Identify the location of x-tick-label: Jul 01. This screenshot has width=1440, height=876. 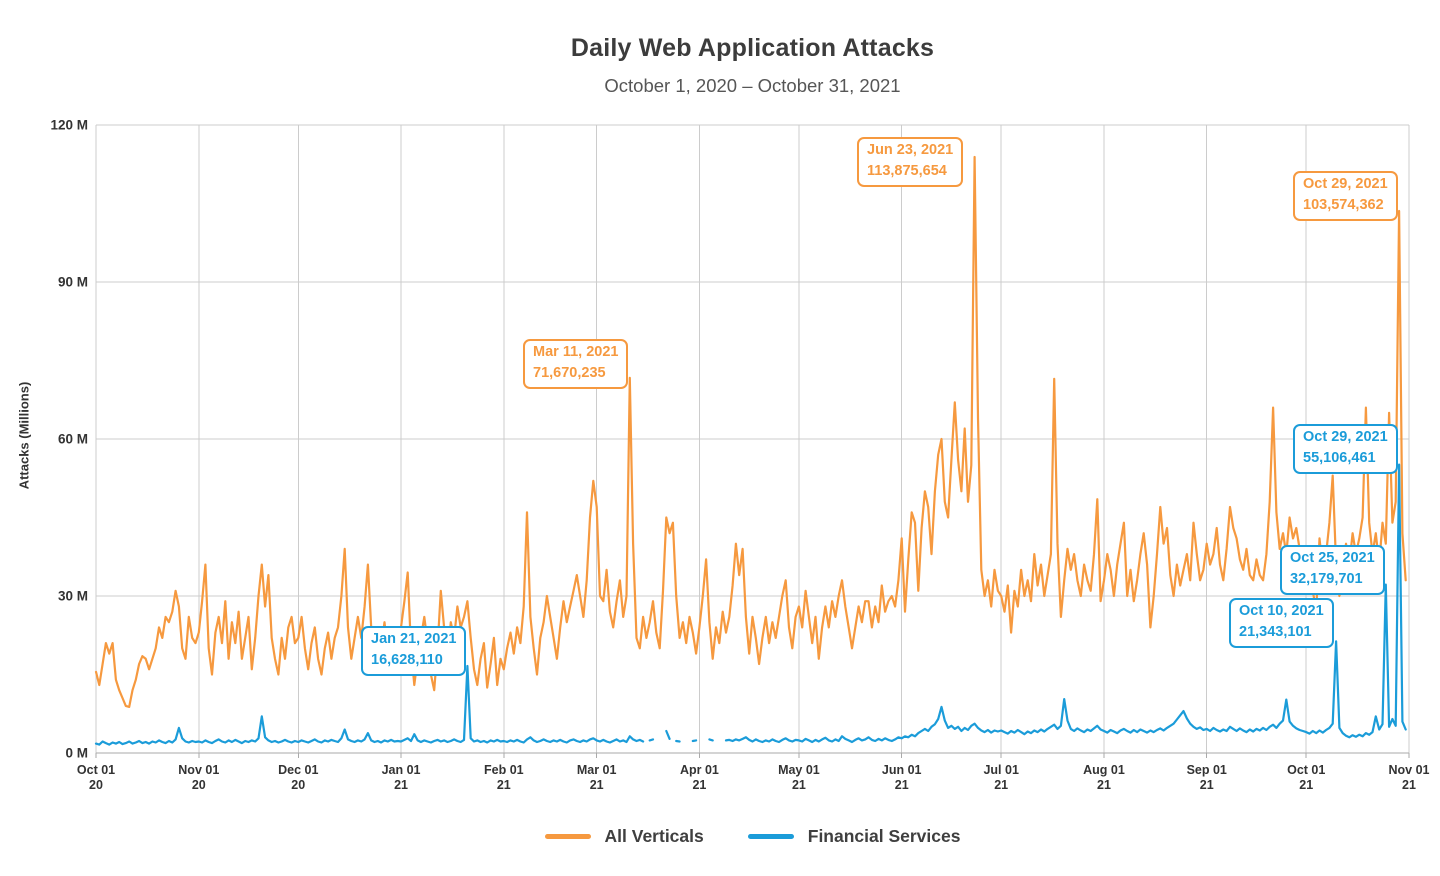
(1000, 770).